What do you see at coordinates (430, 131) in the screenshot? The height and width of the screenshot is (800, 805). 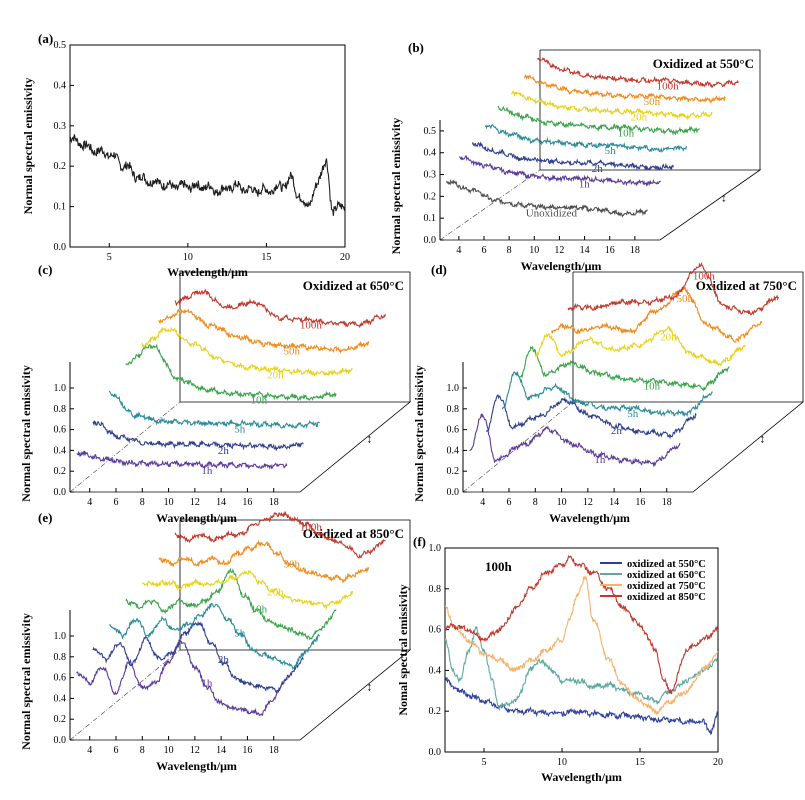 I see `y-tick-label: 0.5` at bounding box center [430, 131].